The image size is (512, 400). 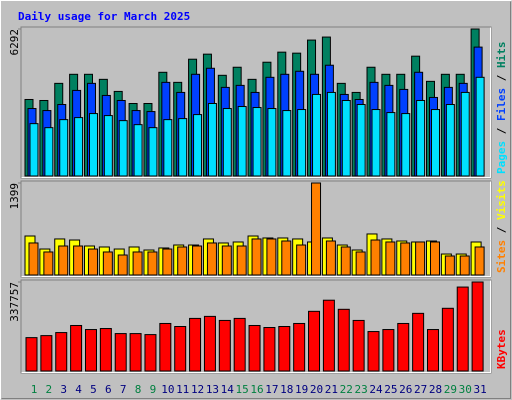 What do you see at coordinates (242, 389) in the screenshot?
I see `x-tick-label: 15` at bounding box center [242, 389].